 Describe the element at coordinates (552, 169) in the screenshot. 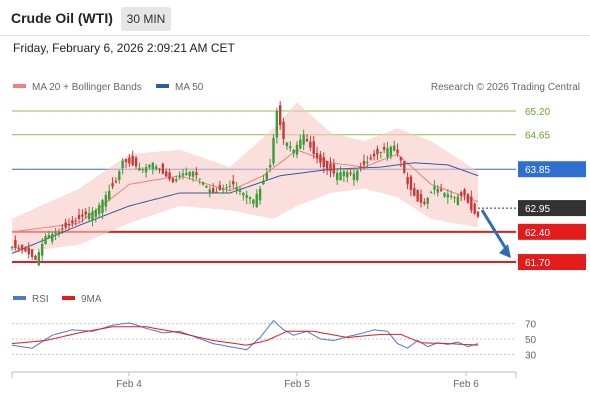

I see `pivot-tag` at that location.